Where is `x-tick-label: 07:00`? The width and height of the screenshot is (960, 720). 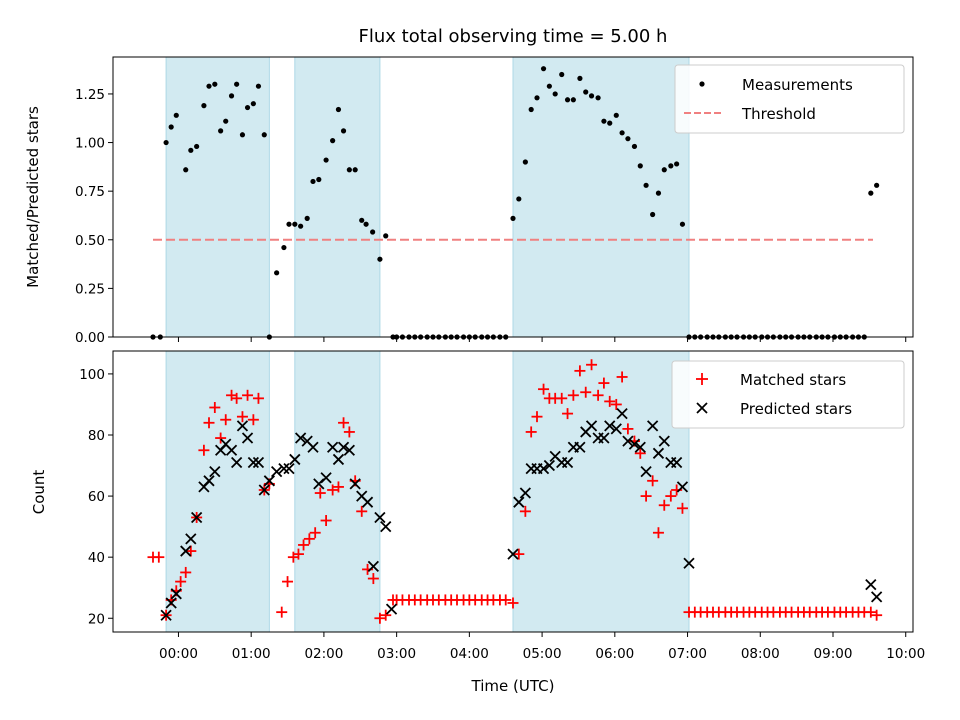
x-tick-label: 07:00 is located at coordinates (687, 654).